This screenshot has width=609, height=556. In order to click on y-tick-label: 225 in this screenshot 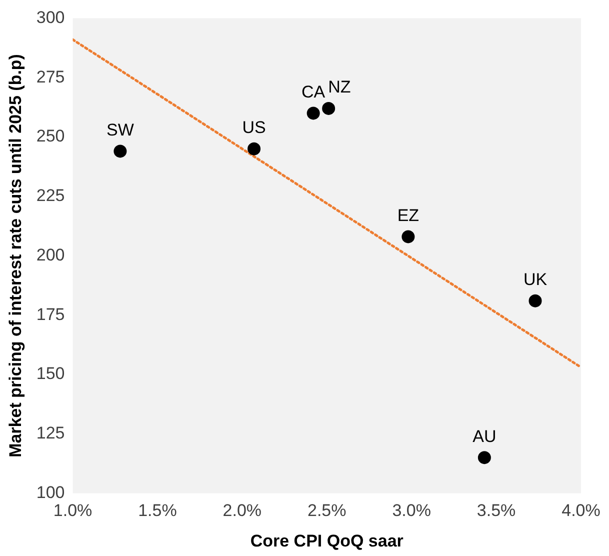, I will do `click(50, 196)`.